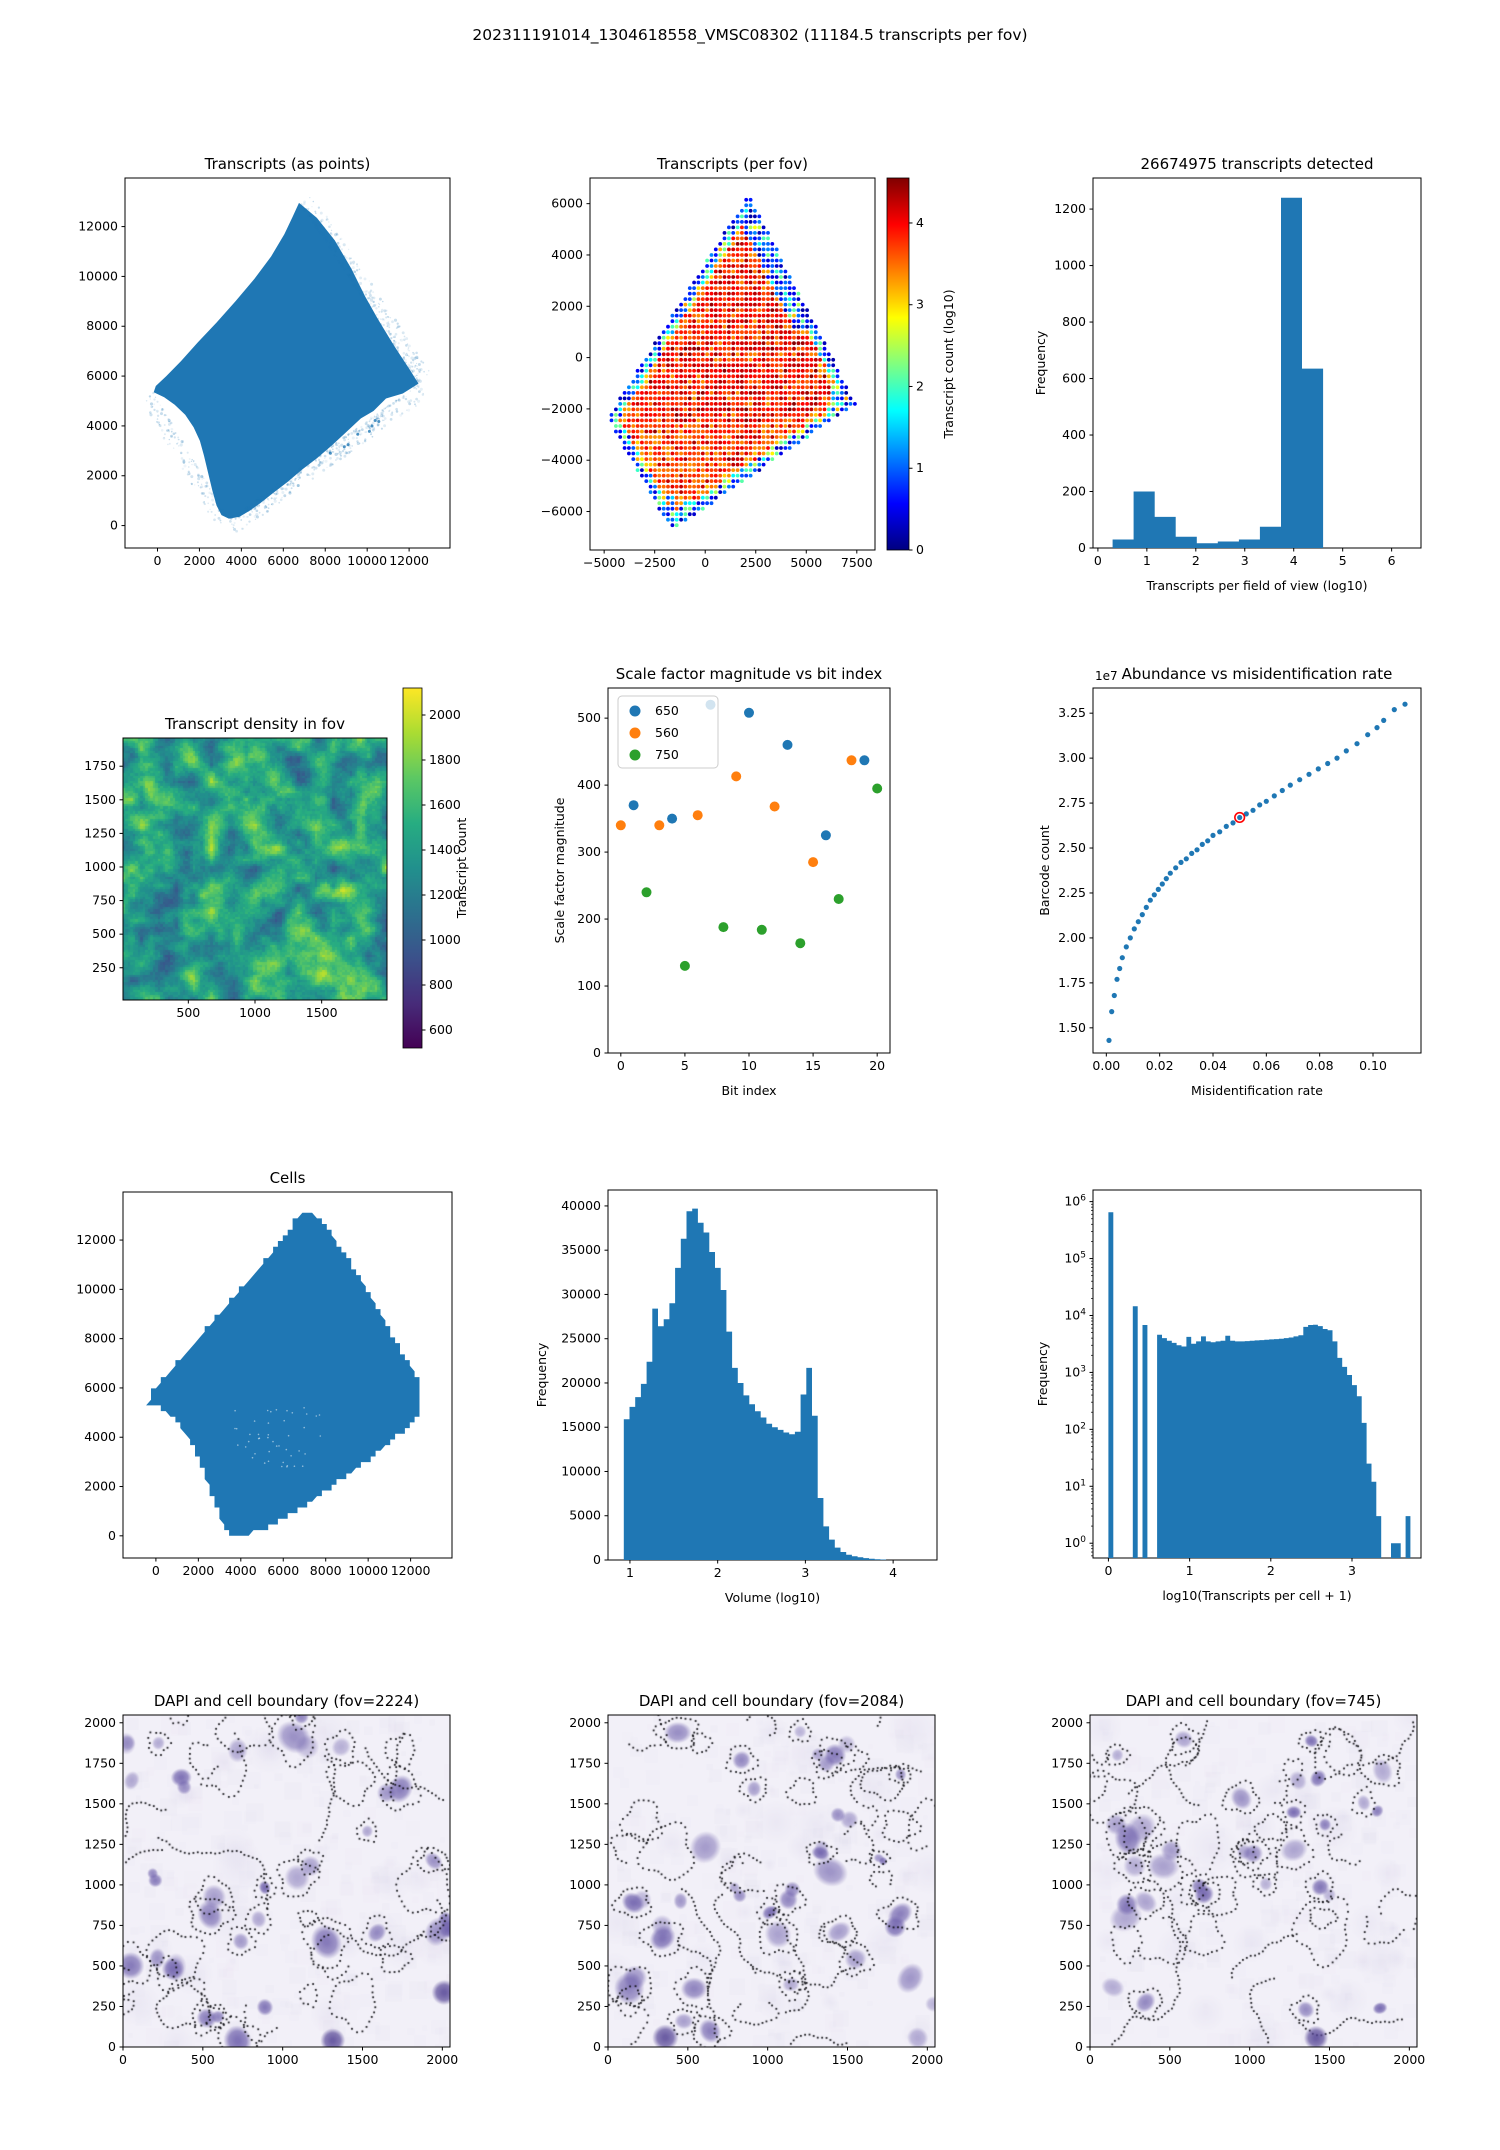 The image size is (1500, 2150). What do you see at coordinates (254, 724) in the screenshot?
I see `svg-text: Transcript density in fov` at bounding box center [254, 724].